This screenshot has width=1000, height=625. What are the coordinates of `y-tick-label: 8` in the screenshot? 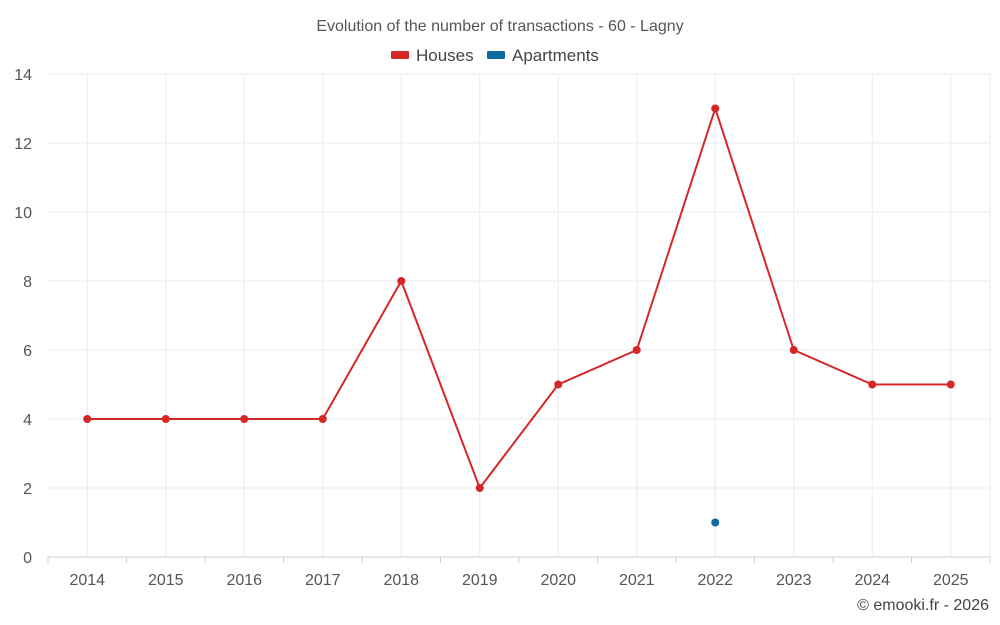 It's located at (27, 282).